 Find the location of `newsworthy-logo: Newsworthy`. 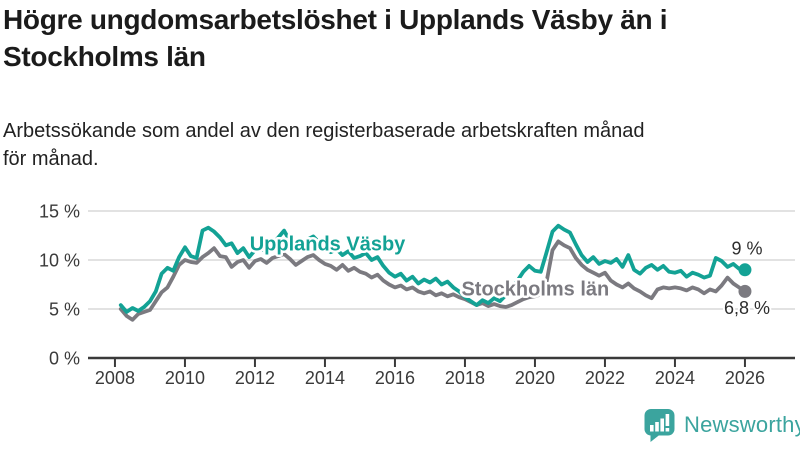

newsworthy-logo: Newsworthy is located at coordinates (721, 425).